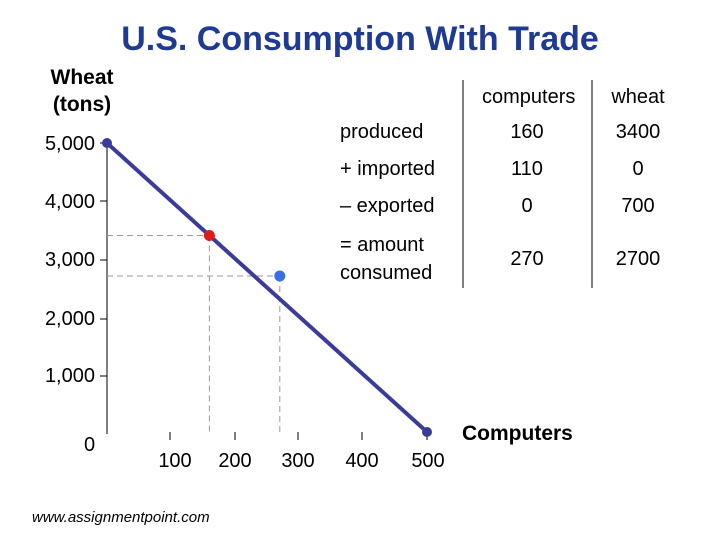  I want to click on table-header-wheat: wheat, so click(638, 97).